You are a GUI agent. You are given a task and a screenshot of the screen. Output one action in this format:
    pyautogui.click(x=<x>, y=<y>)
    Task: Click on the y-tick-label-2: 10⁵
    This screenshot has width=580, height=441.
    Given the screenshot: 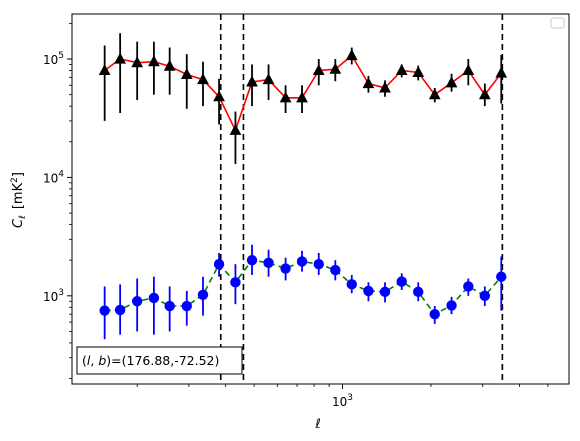 What is the action you would take?
    pyautogui.click(x=53, y=59)
    